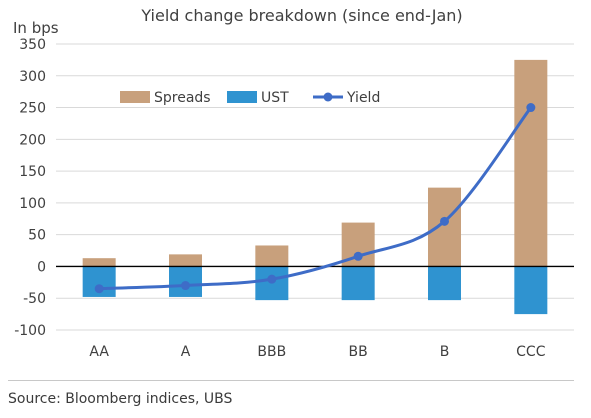 Image resolution: width=591 pixels, height=418 pixels. I want to click on y-tick-label: 0, so click(41, 267).